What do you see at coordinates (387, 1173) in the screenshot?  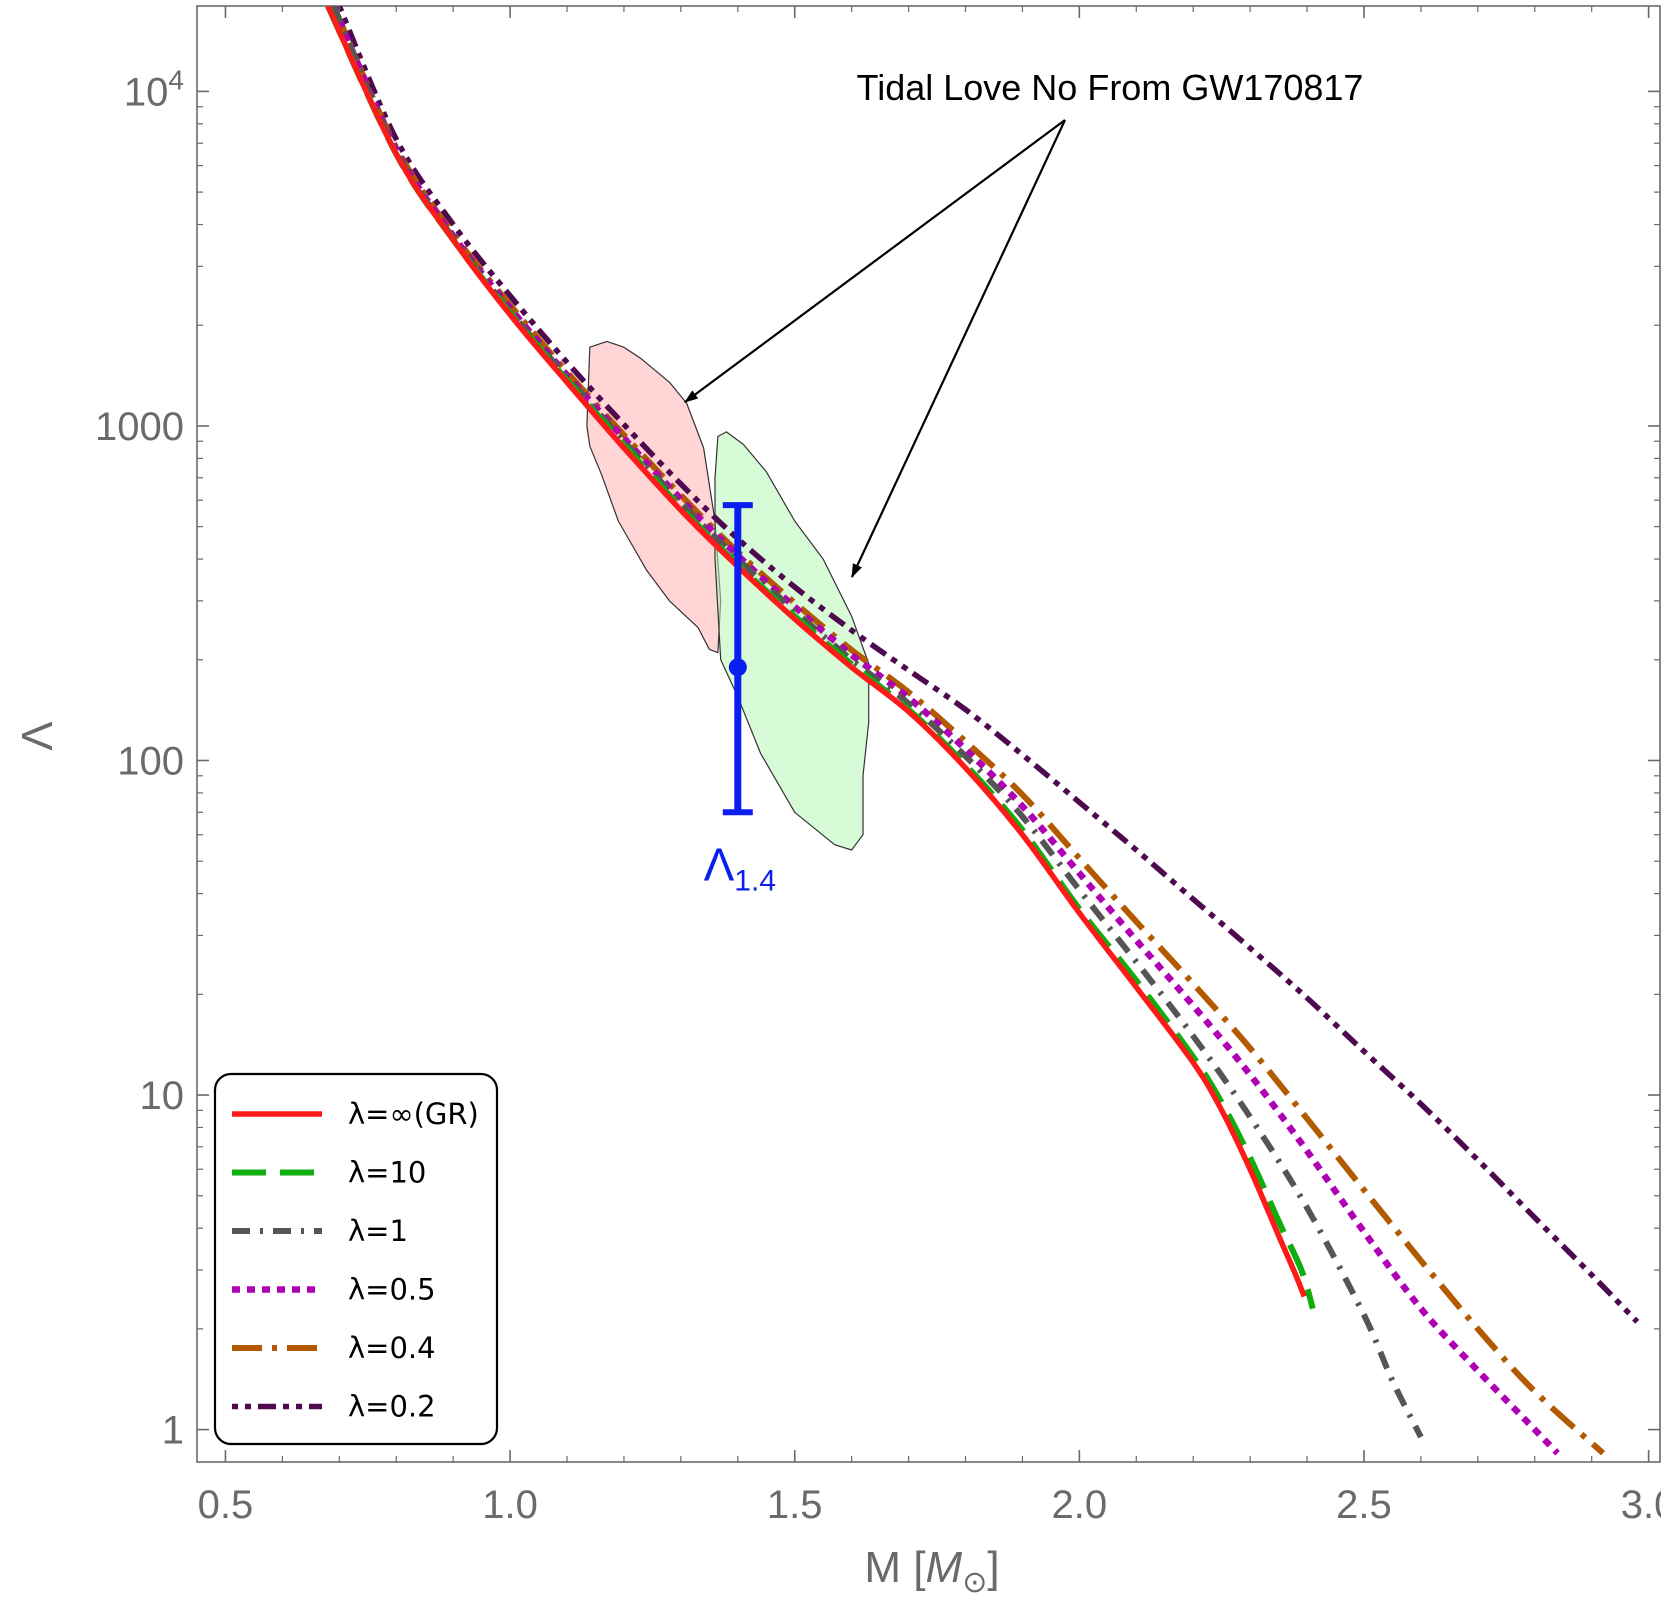 I see `legend-label: λ=10` at bounding box center [387, 1173].